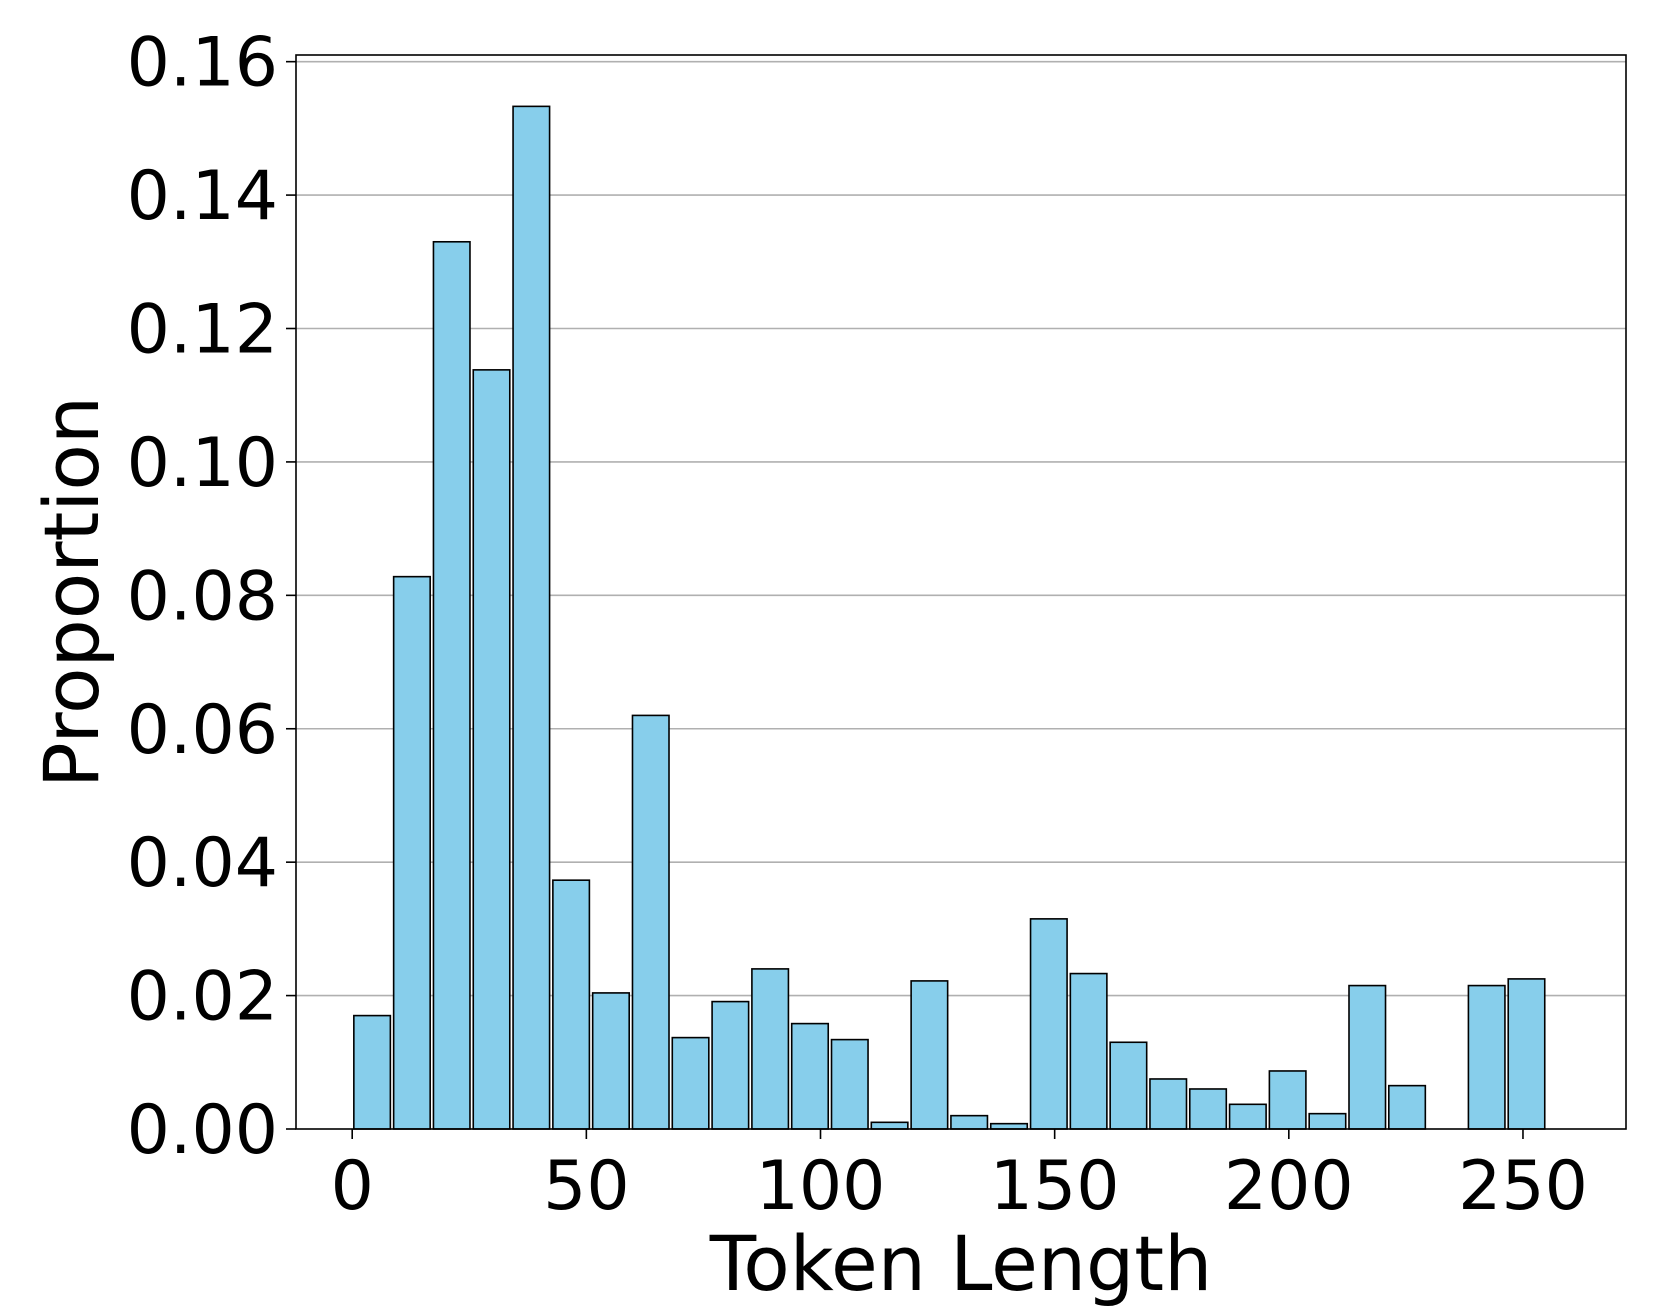 The width and height of the screenshot is (1661, 1311). Describe the element at coordinates (586, 1186) in the screenshot. I see `x-tick-label: 50` at that location.